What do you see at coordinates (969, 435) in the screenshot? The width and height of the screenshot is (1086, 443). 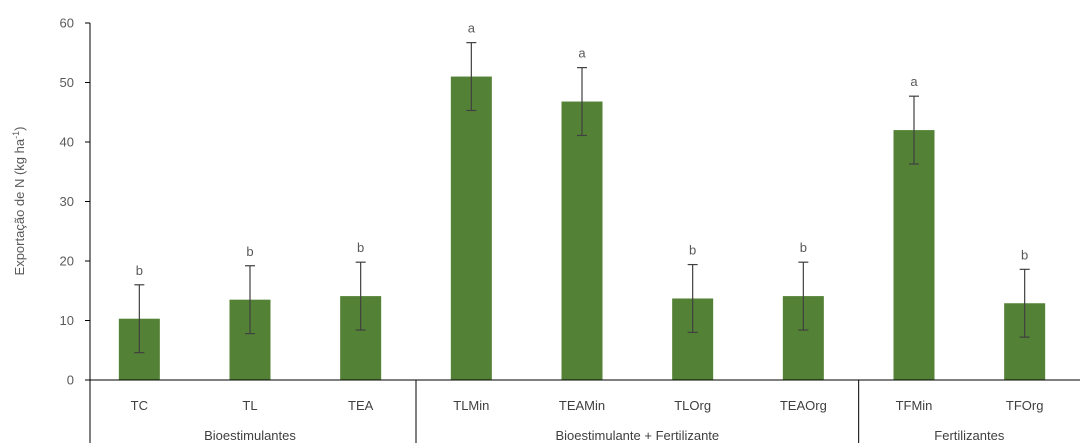 I see `group-label: Fertilizantes` at bounding box center [969, 435].